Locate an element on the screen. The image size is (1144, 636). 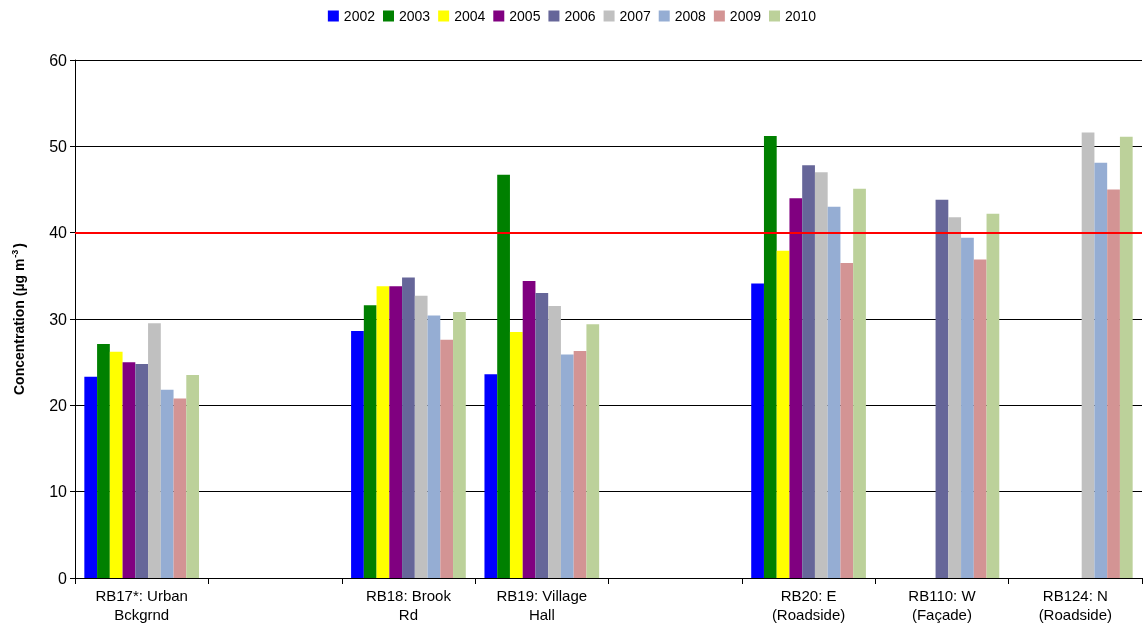
x-tick-label: RB18: Brook Rd is located at coordinates (408, 605).